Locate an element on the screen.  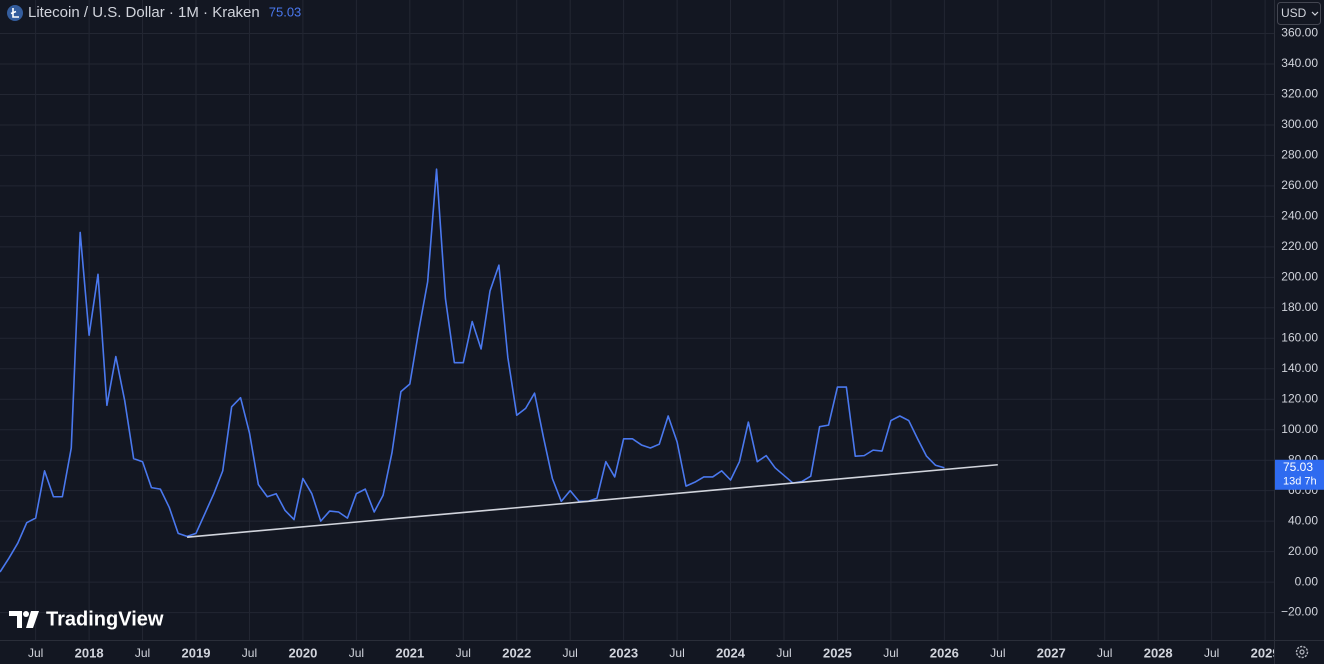
x-tick-label: 2027 is located at coordinates (1051, 652).